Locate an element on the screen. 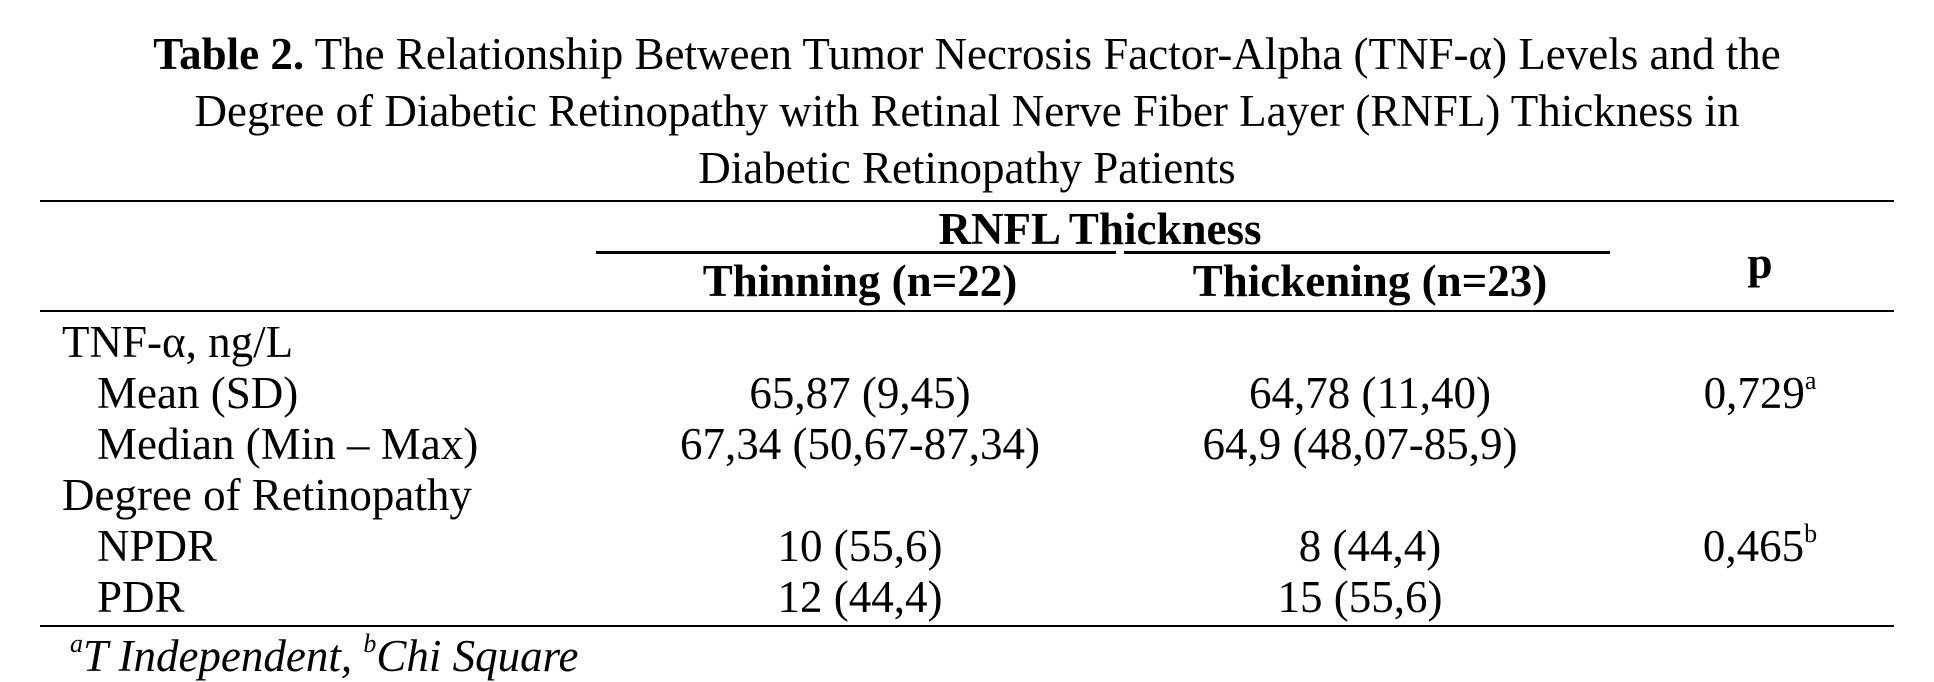 The image size is (1934, 682). footnote-sup-a: a is located at coordinates (76, 643).